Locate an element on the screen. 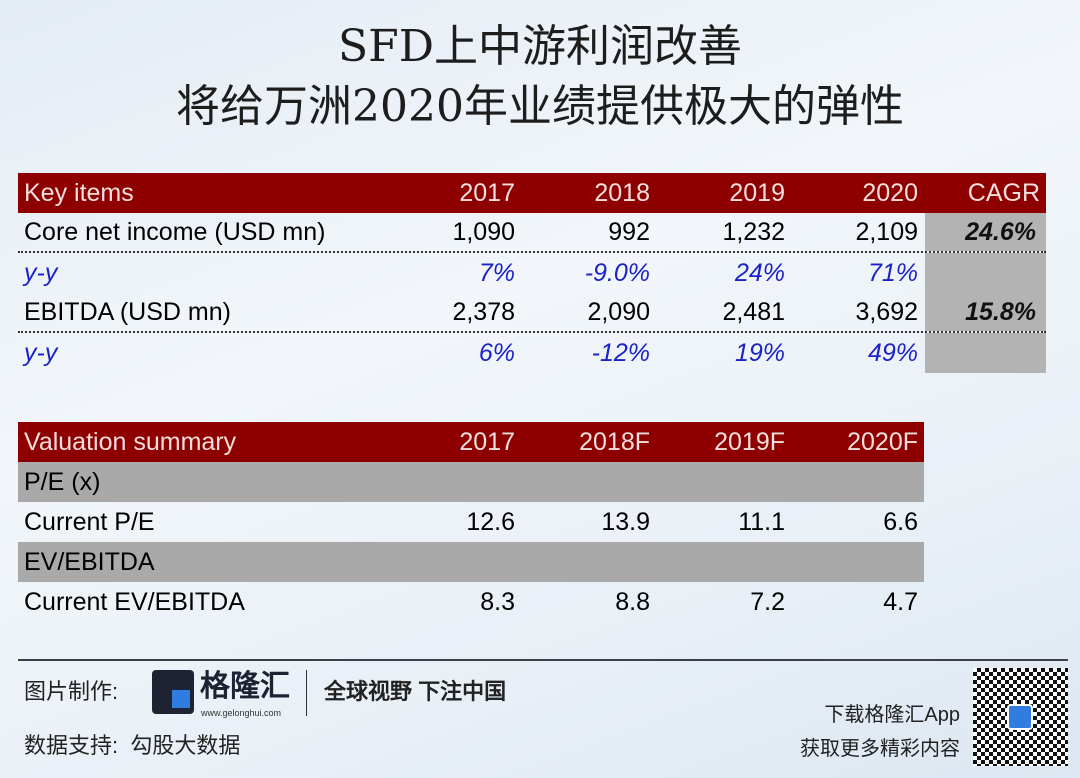 The height and width of the screenshot is (778, 1080). key-items-row: y-y 7% -9.0% 24% 71% is located at coordinates (532, 273).